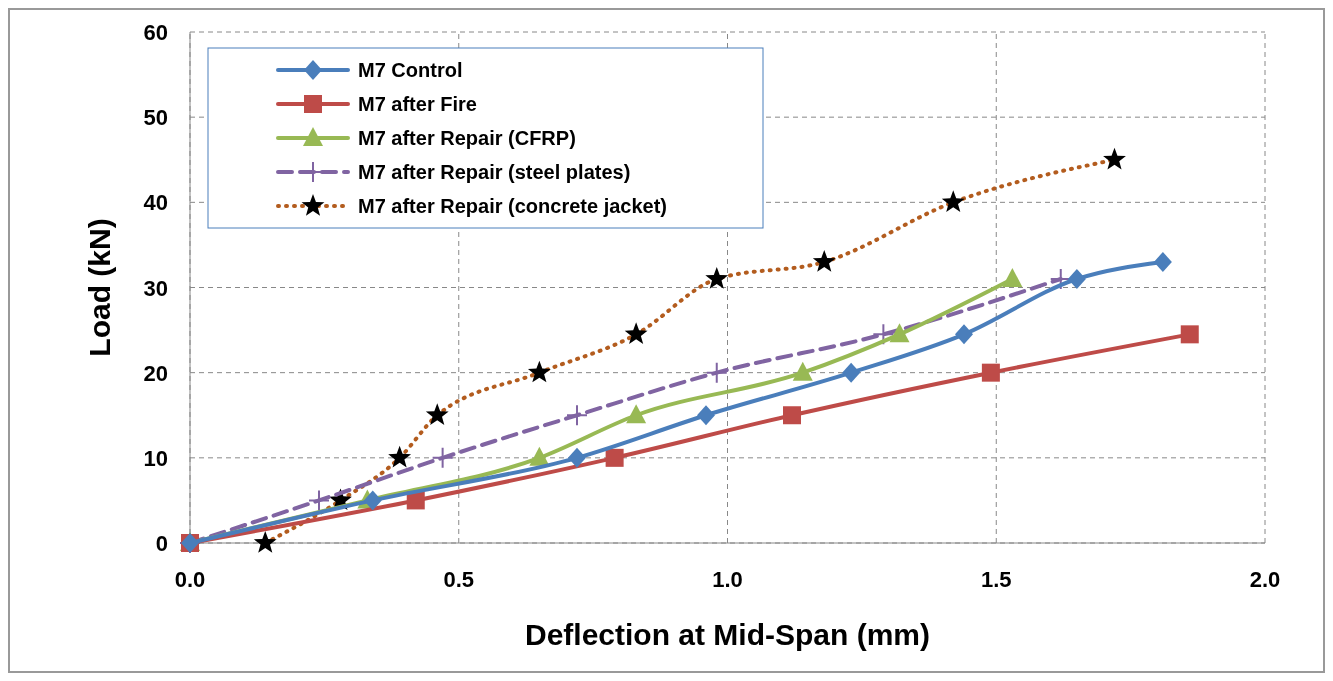 The width and height of the screenshot is (1333, 681). What do you see at coordinates (155, 373) in the screenshot?
I see `y-tick-label: 20` at bounding box center [155, 373].